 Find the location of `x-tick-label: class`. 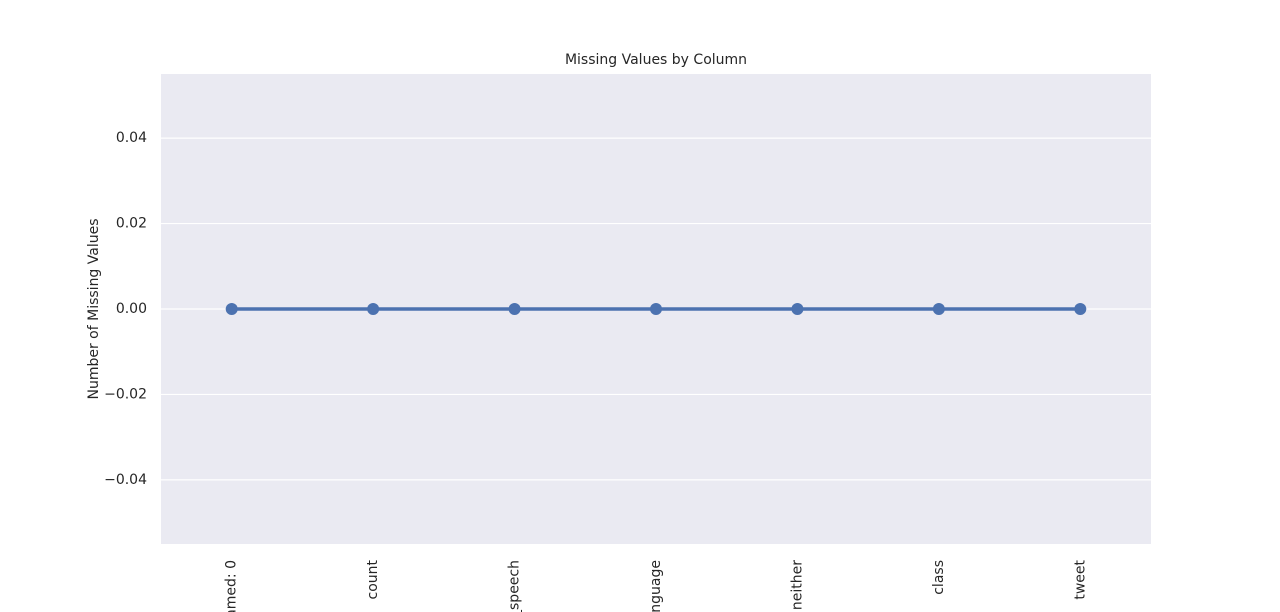

x-tick-label: class is located at coordinates (939, 577).